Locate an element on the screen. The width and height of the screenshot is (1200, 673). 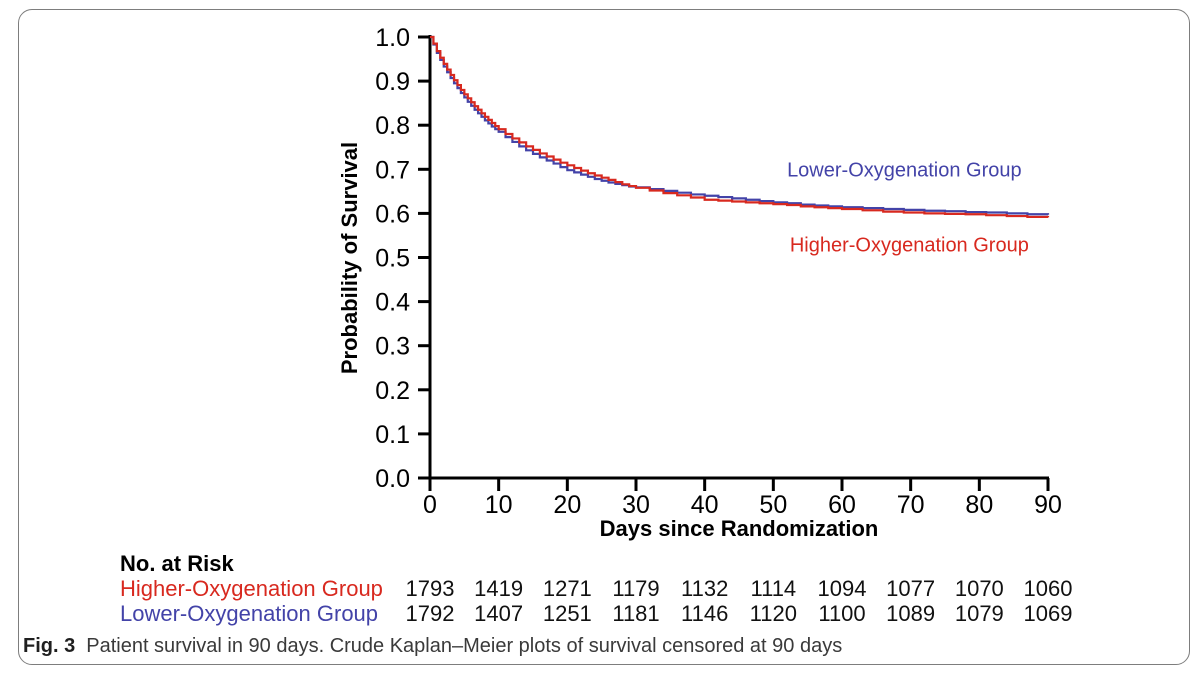
risk-value: 1100 is located at coordinates (842, 613).